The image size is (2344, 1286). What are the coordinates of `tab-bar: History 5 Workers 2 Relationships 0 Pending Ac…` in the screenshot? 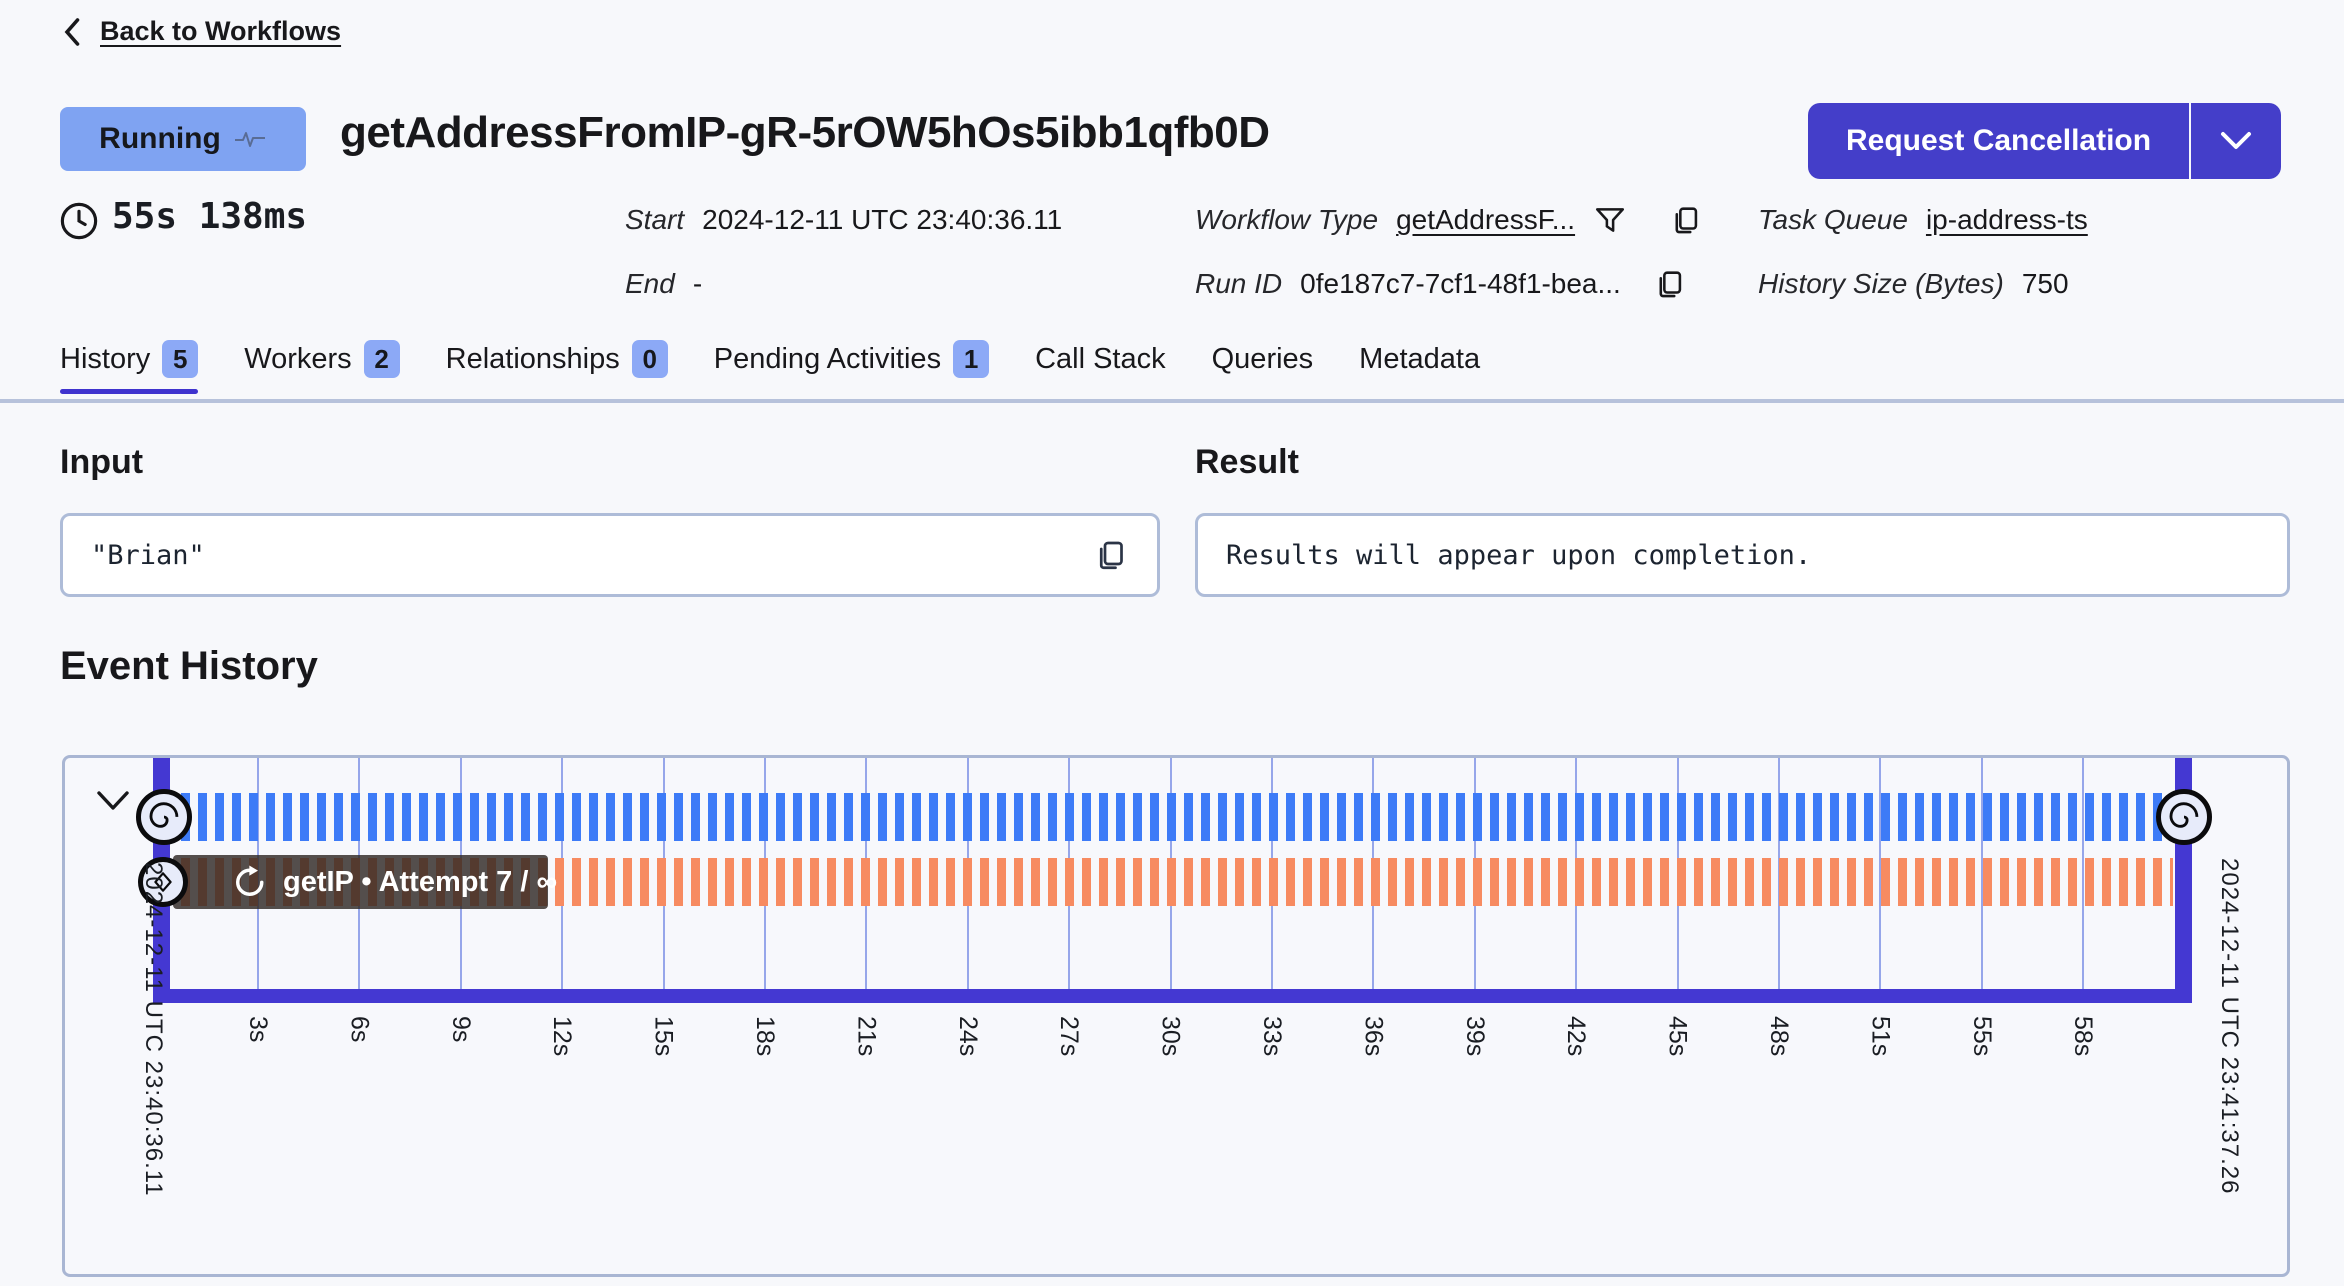 It's located at (770, 367).